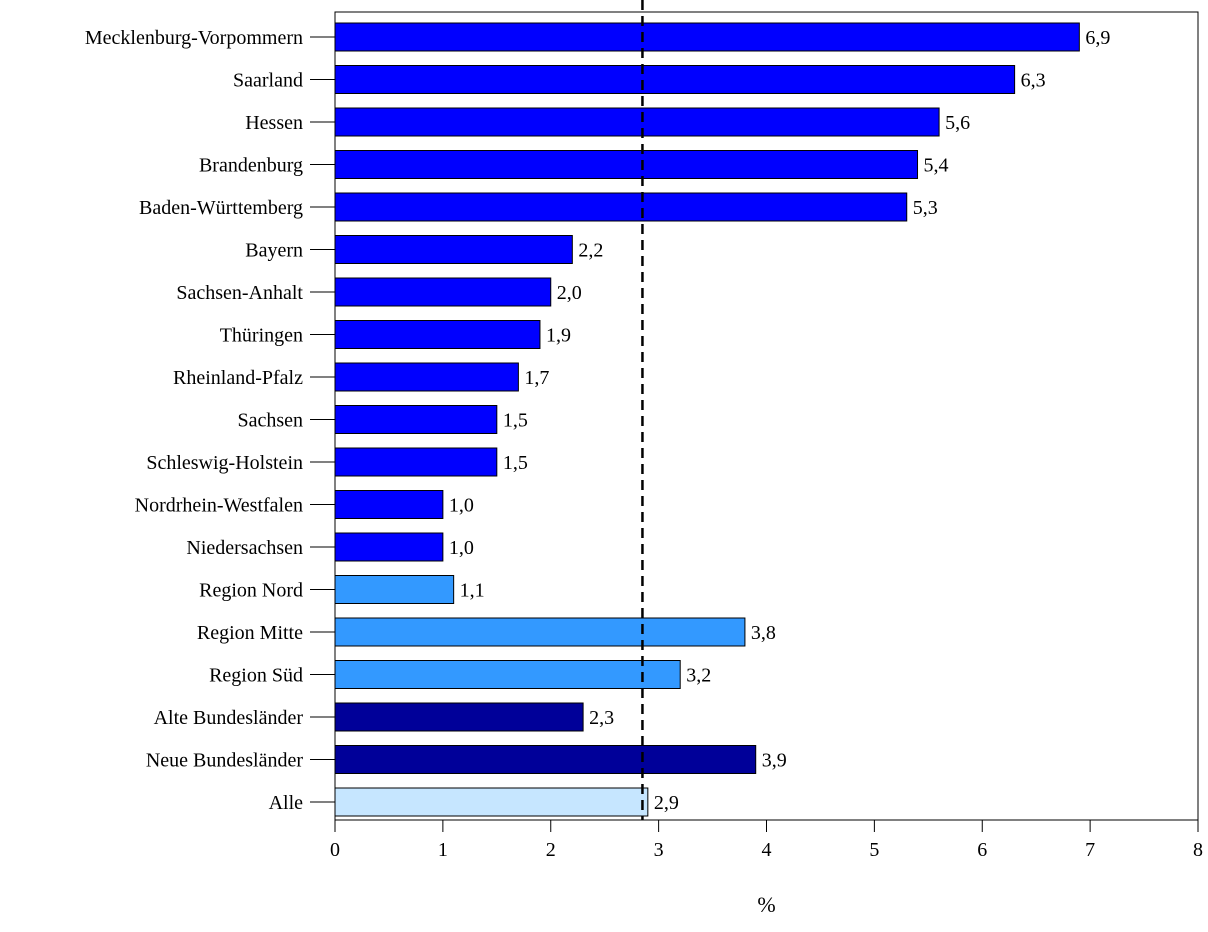  I want to click on value-label: 3,9, so click(774, 761).